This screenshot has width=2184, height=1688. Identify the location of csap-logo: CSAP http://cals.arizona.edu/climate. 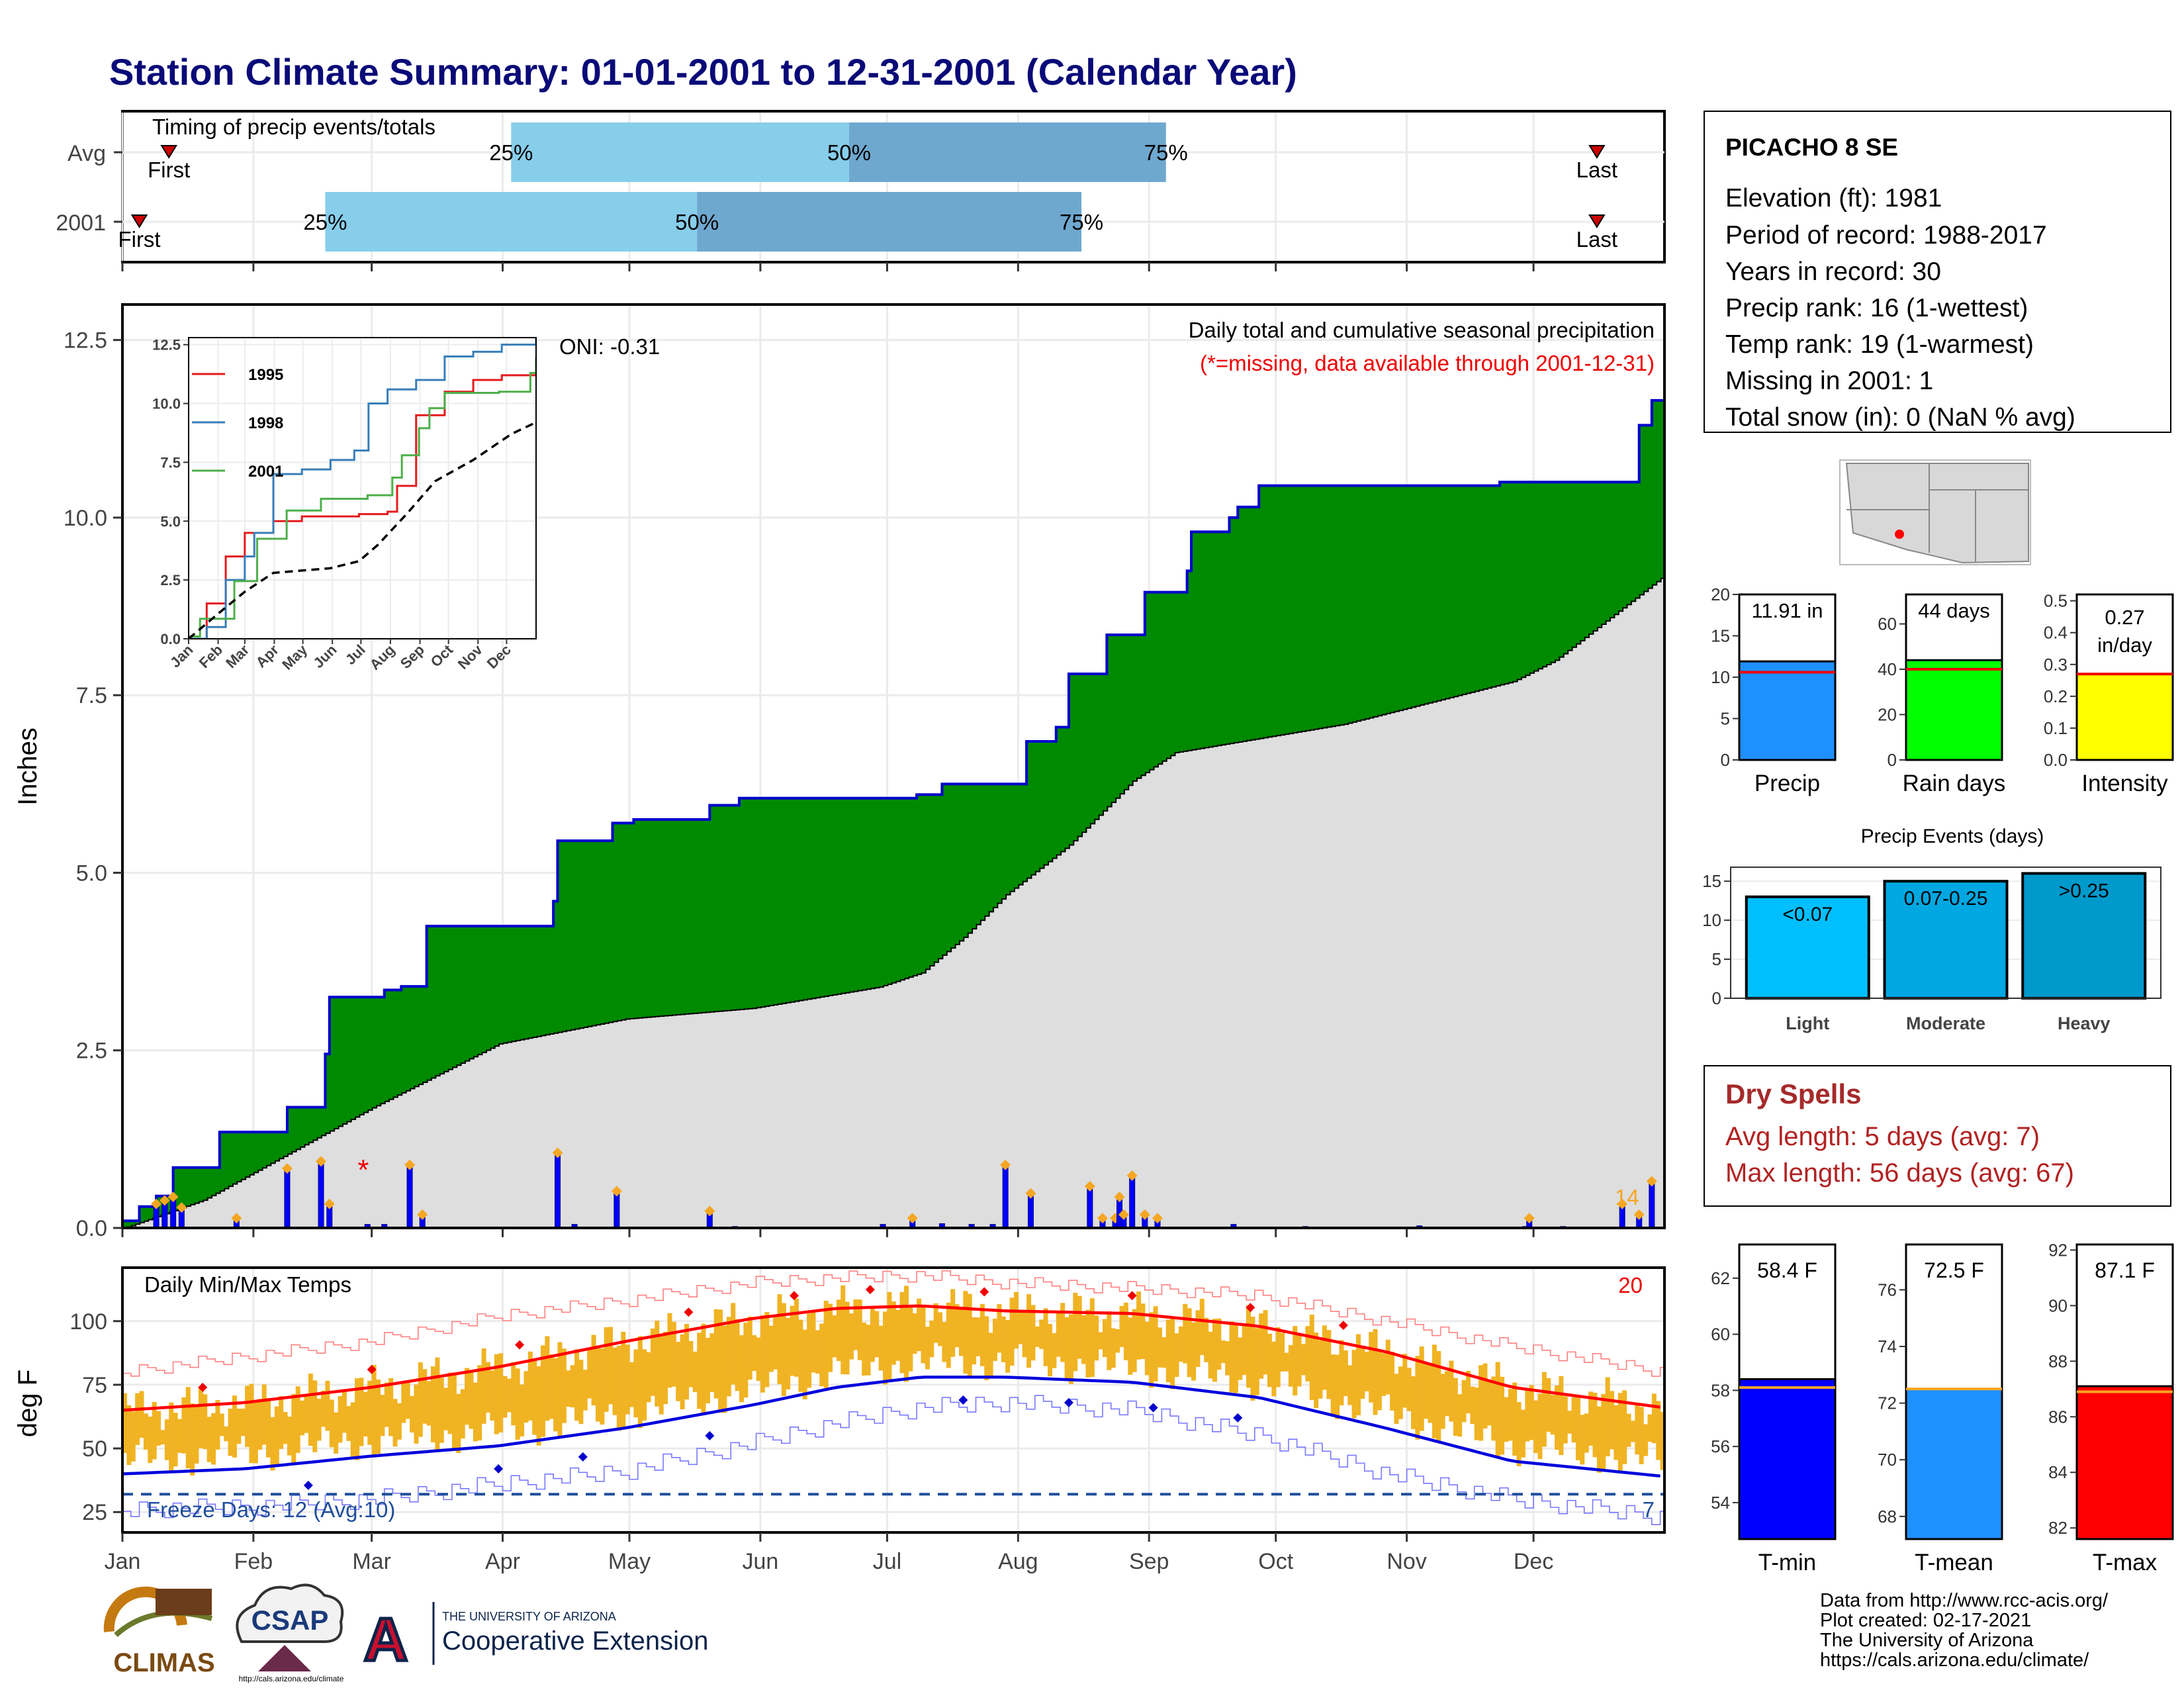
(290, 1633).